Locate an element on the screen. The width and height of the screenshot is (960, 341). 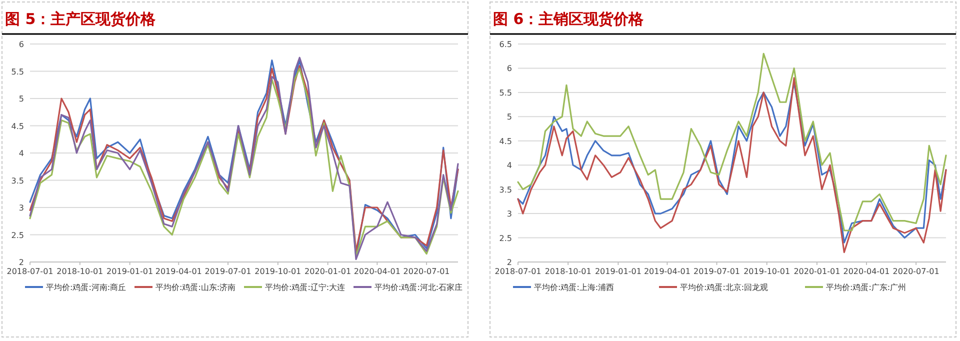
legend-label: 平均价:鸡蛋:辽宁:大连 is located at coordinates (305, 287).